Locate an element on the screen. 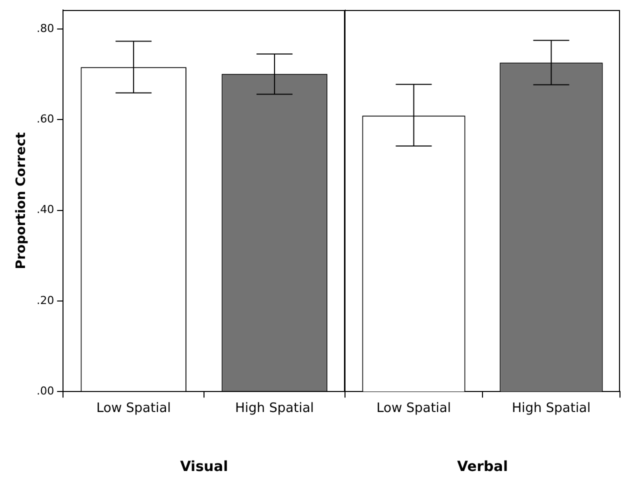  y-tick-label: .40 is located at coordinates (45, 209).